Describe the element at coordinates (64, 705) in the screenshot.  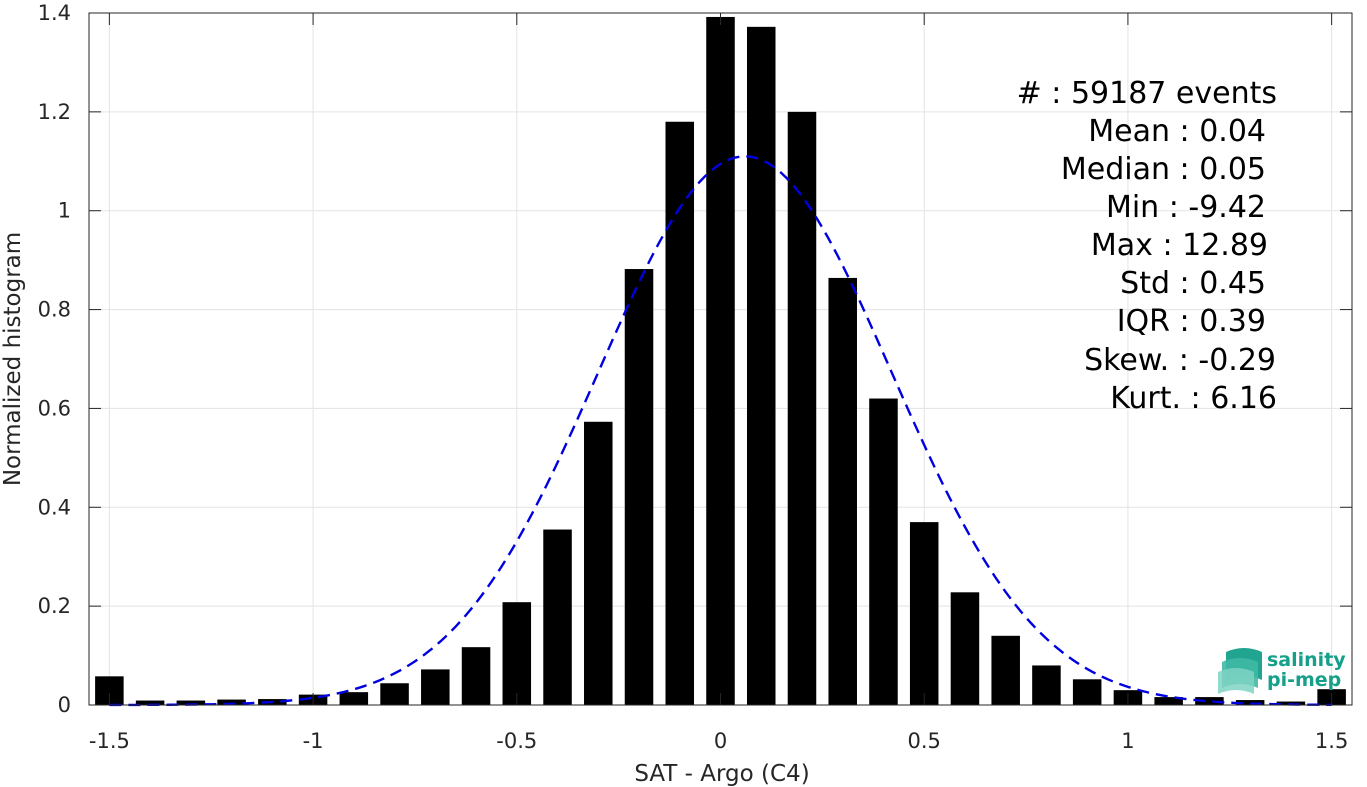
I see `y-tick-label: 0` at that location.